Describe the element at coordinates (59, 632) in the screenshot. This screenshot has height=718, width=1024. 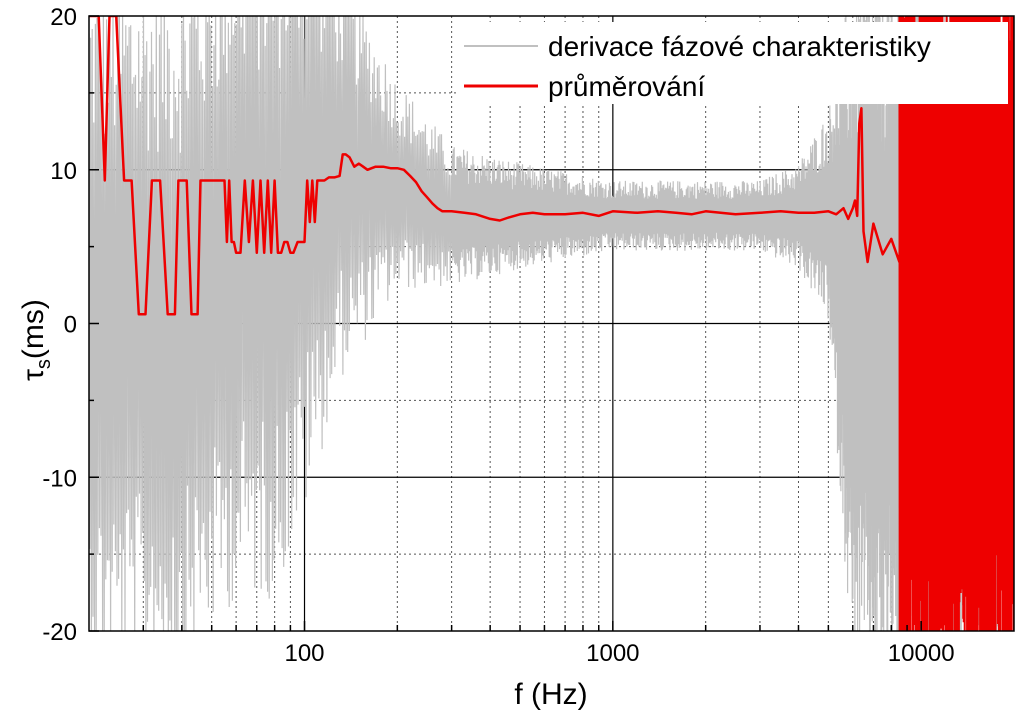
I see `y-tick-label: -20` at that location.